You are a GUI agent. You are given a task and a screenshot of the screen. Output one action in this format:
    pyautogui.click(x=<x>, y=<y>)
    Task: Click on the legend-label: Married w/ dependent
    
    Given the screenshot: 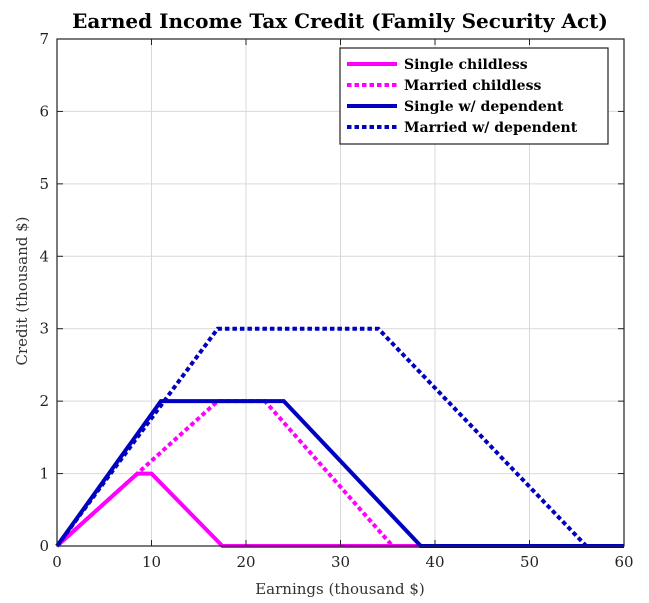 What is the action you would take?
    pyautogui.click(x=491, y=128)
    